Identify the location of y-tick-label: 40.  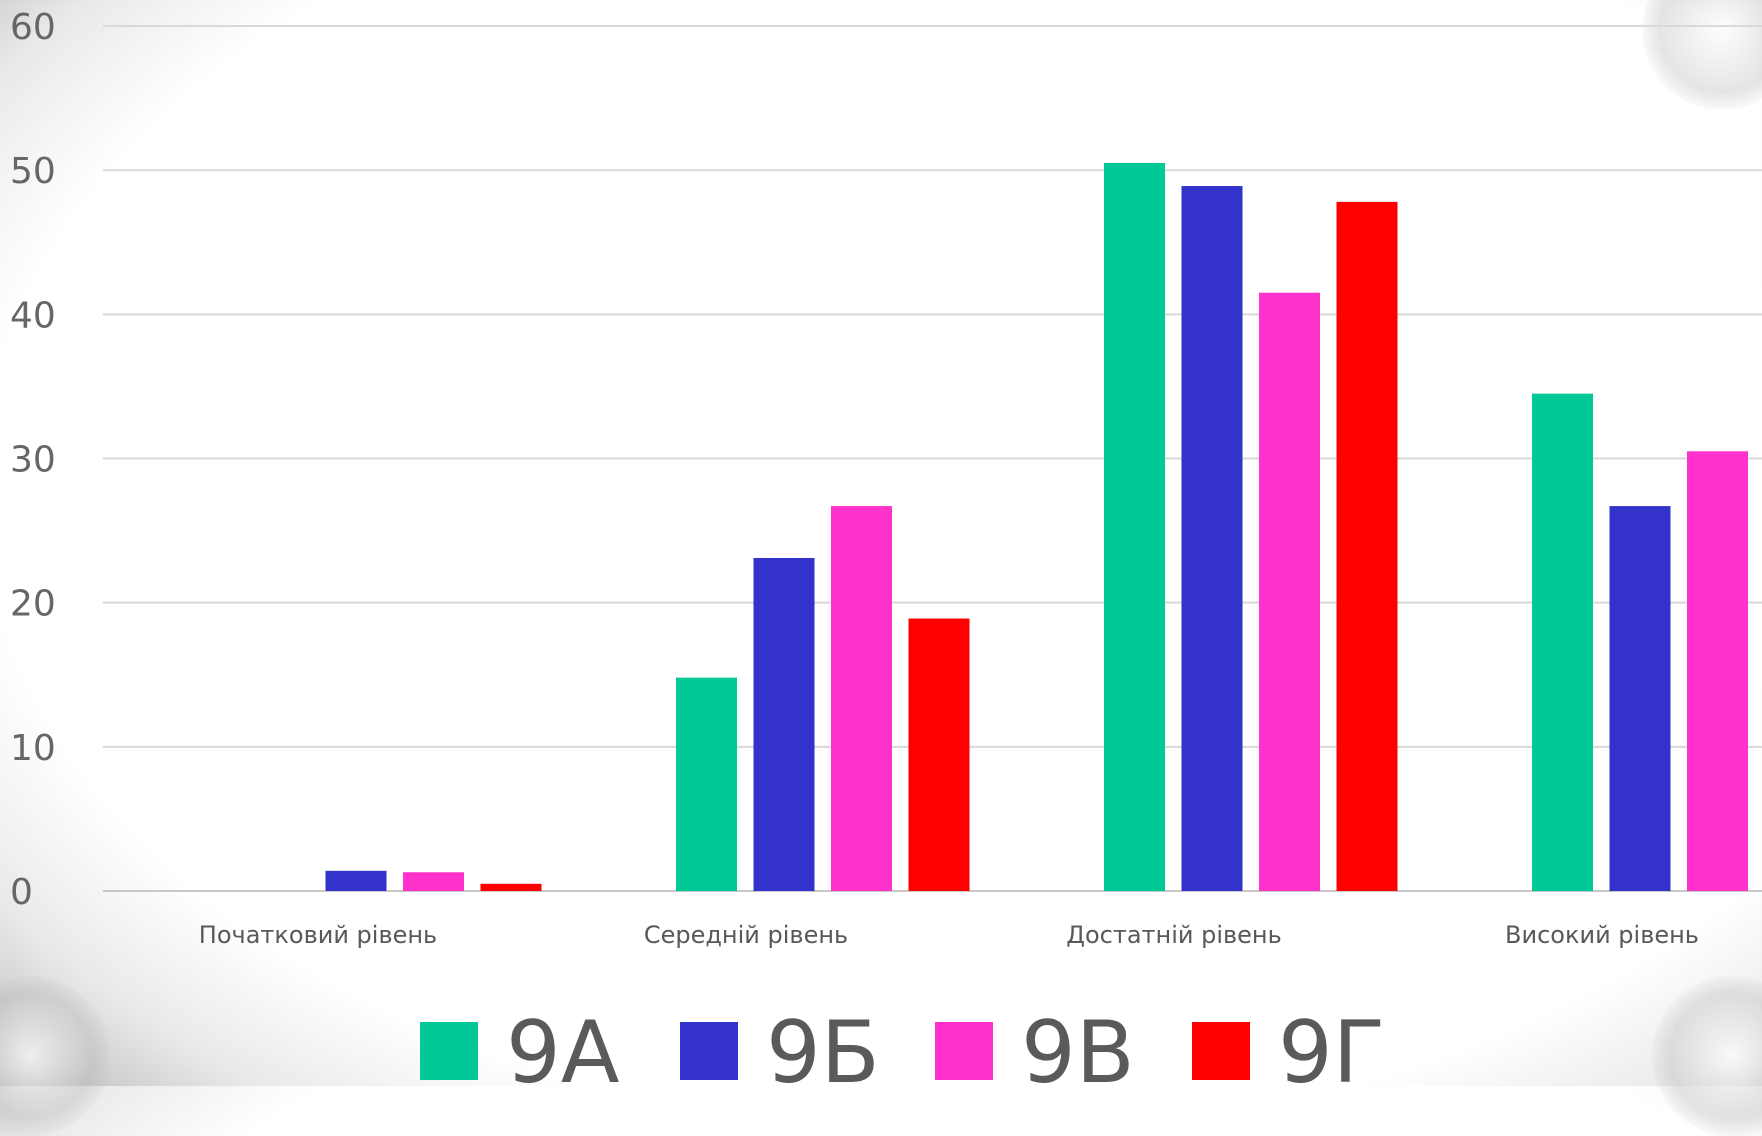
(33, 315).